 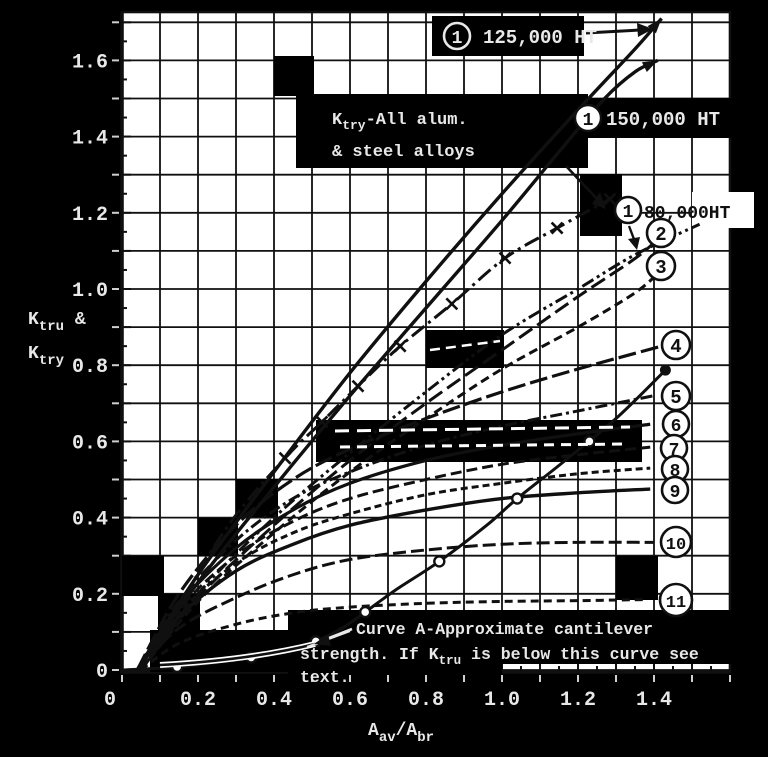 What do you see at coordinates (274, 700) in the screenshot?
I see `x-tick-label: 0.4` at bounding box center [274, 700].